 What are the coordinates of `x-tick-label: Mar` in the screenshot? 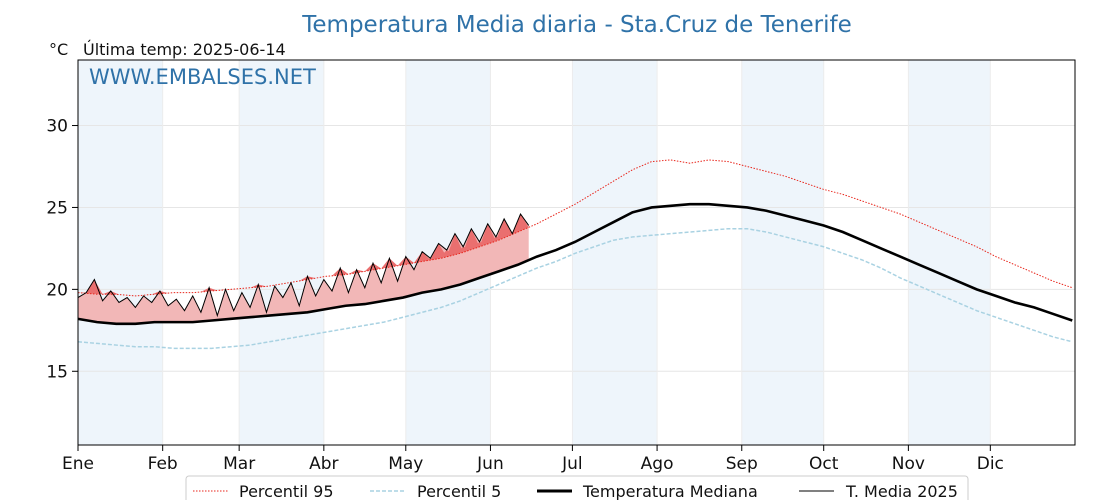 It's located at (239, 464).